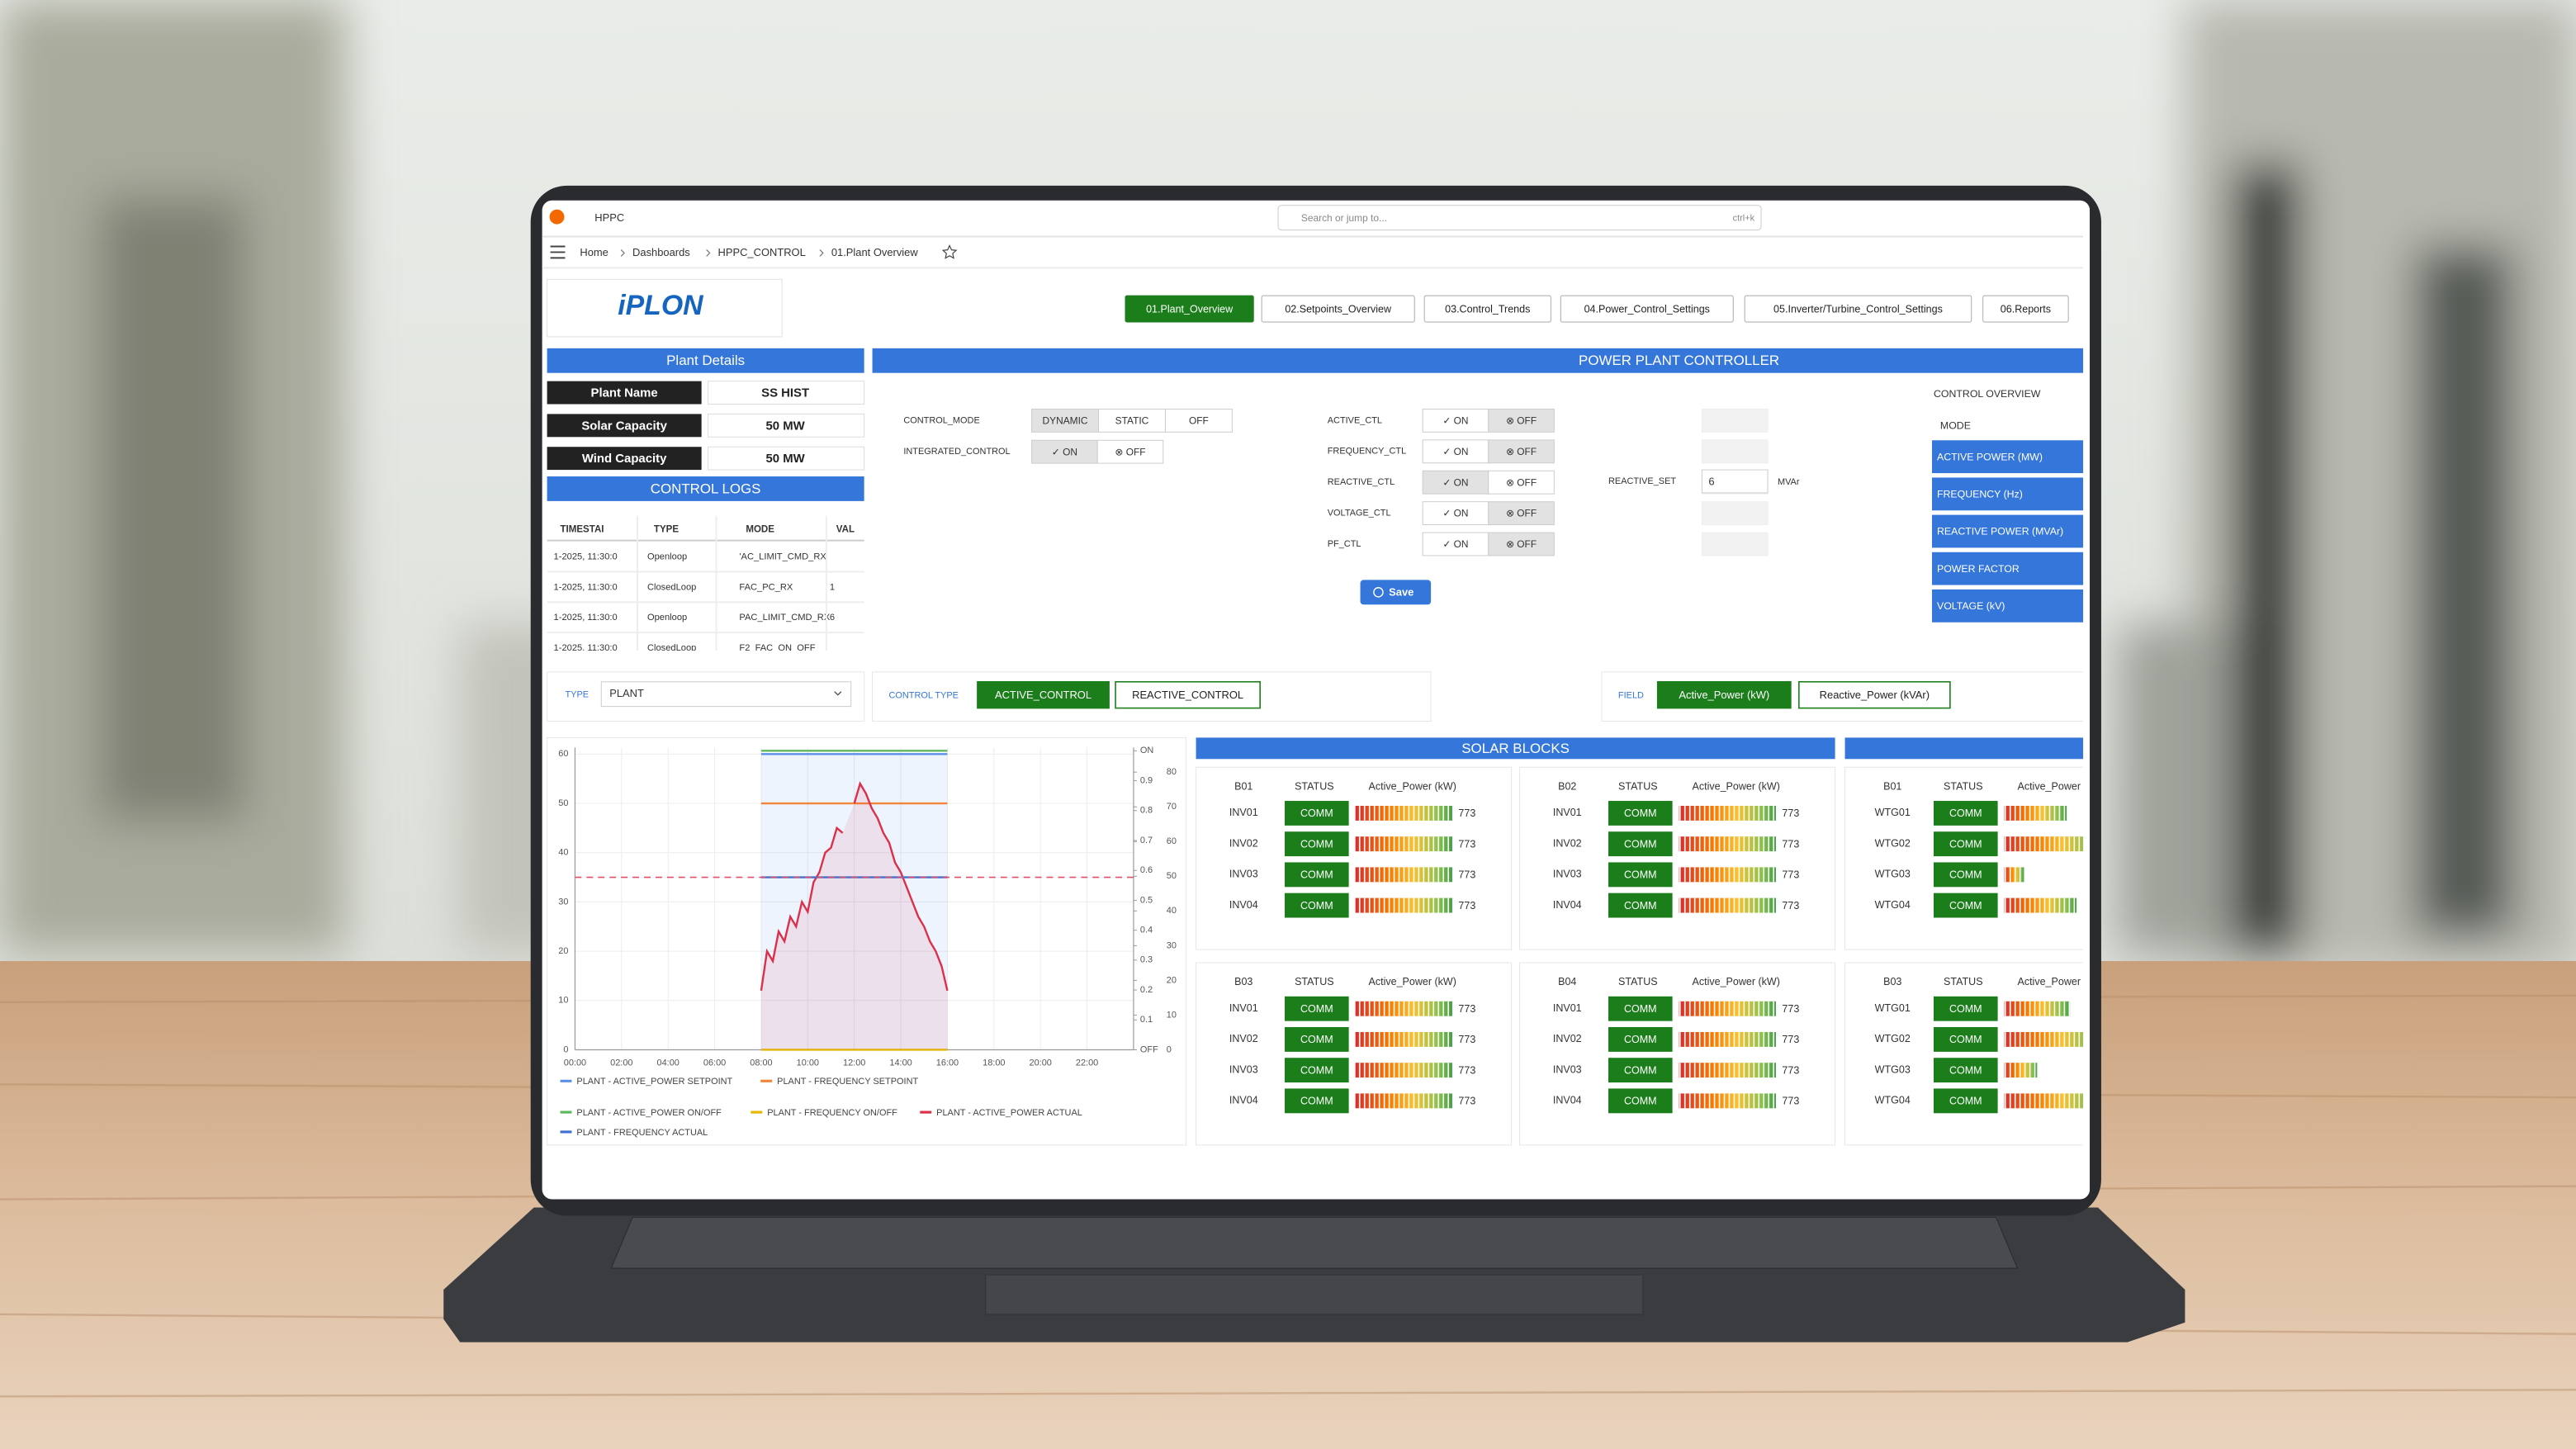 The width and height of the screenshot is (2576, 1449). I want to click on block-name: B04, so click(1567, 981).